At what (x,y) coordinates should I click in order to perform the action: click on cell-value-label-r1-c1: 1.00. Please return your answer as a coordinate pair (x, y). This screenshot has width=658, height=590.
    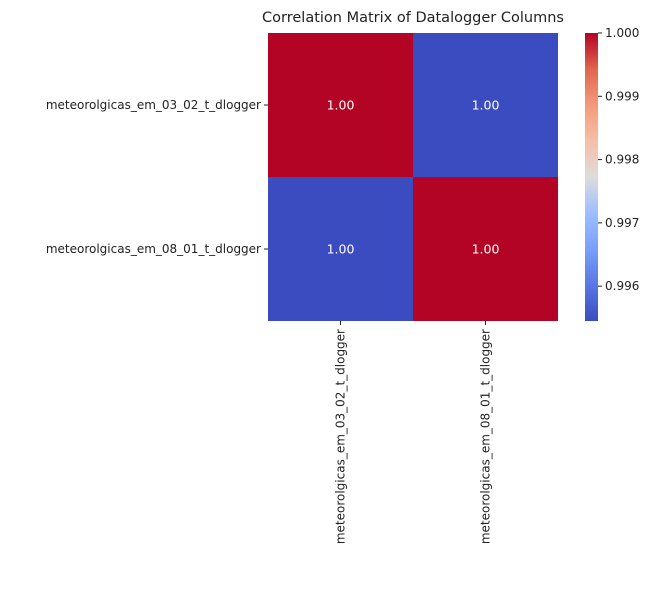
    Looking at the image, I should click on (486, 249).